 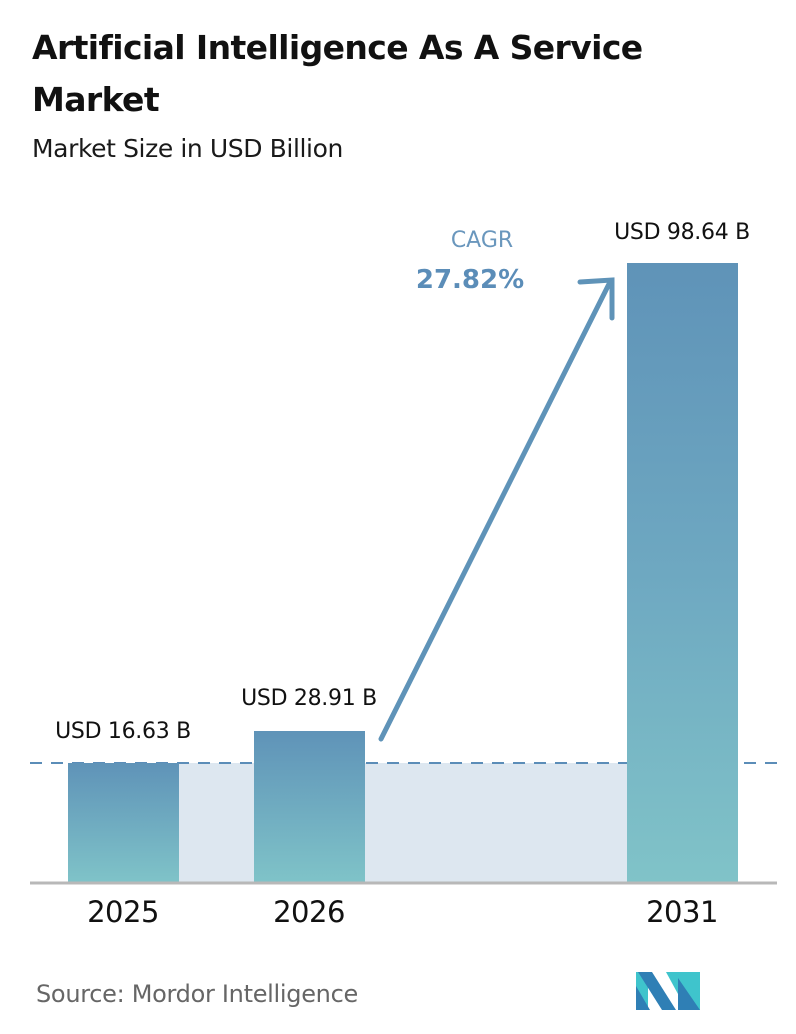 What do you see at coordinates (123, 731) in the screenshot?
I see `bar-value-label-2025: USD 16.63 B` at bounding box center [123, 731].